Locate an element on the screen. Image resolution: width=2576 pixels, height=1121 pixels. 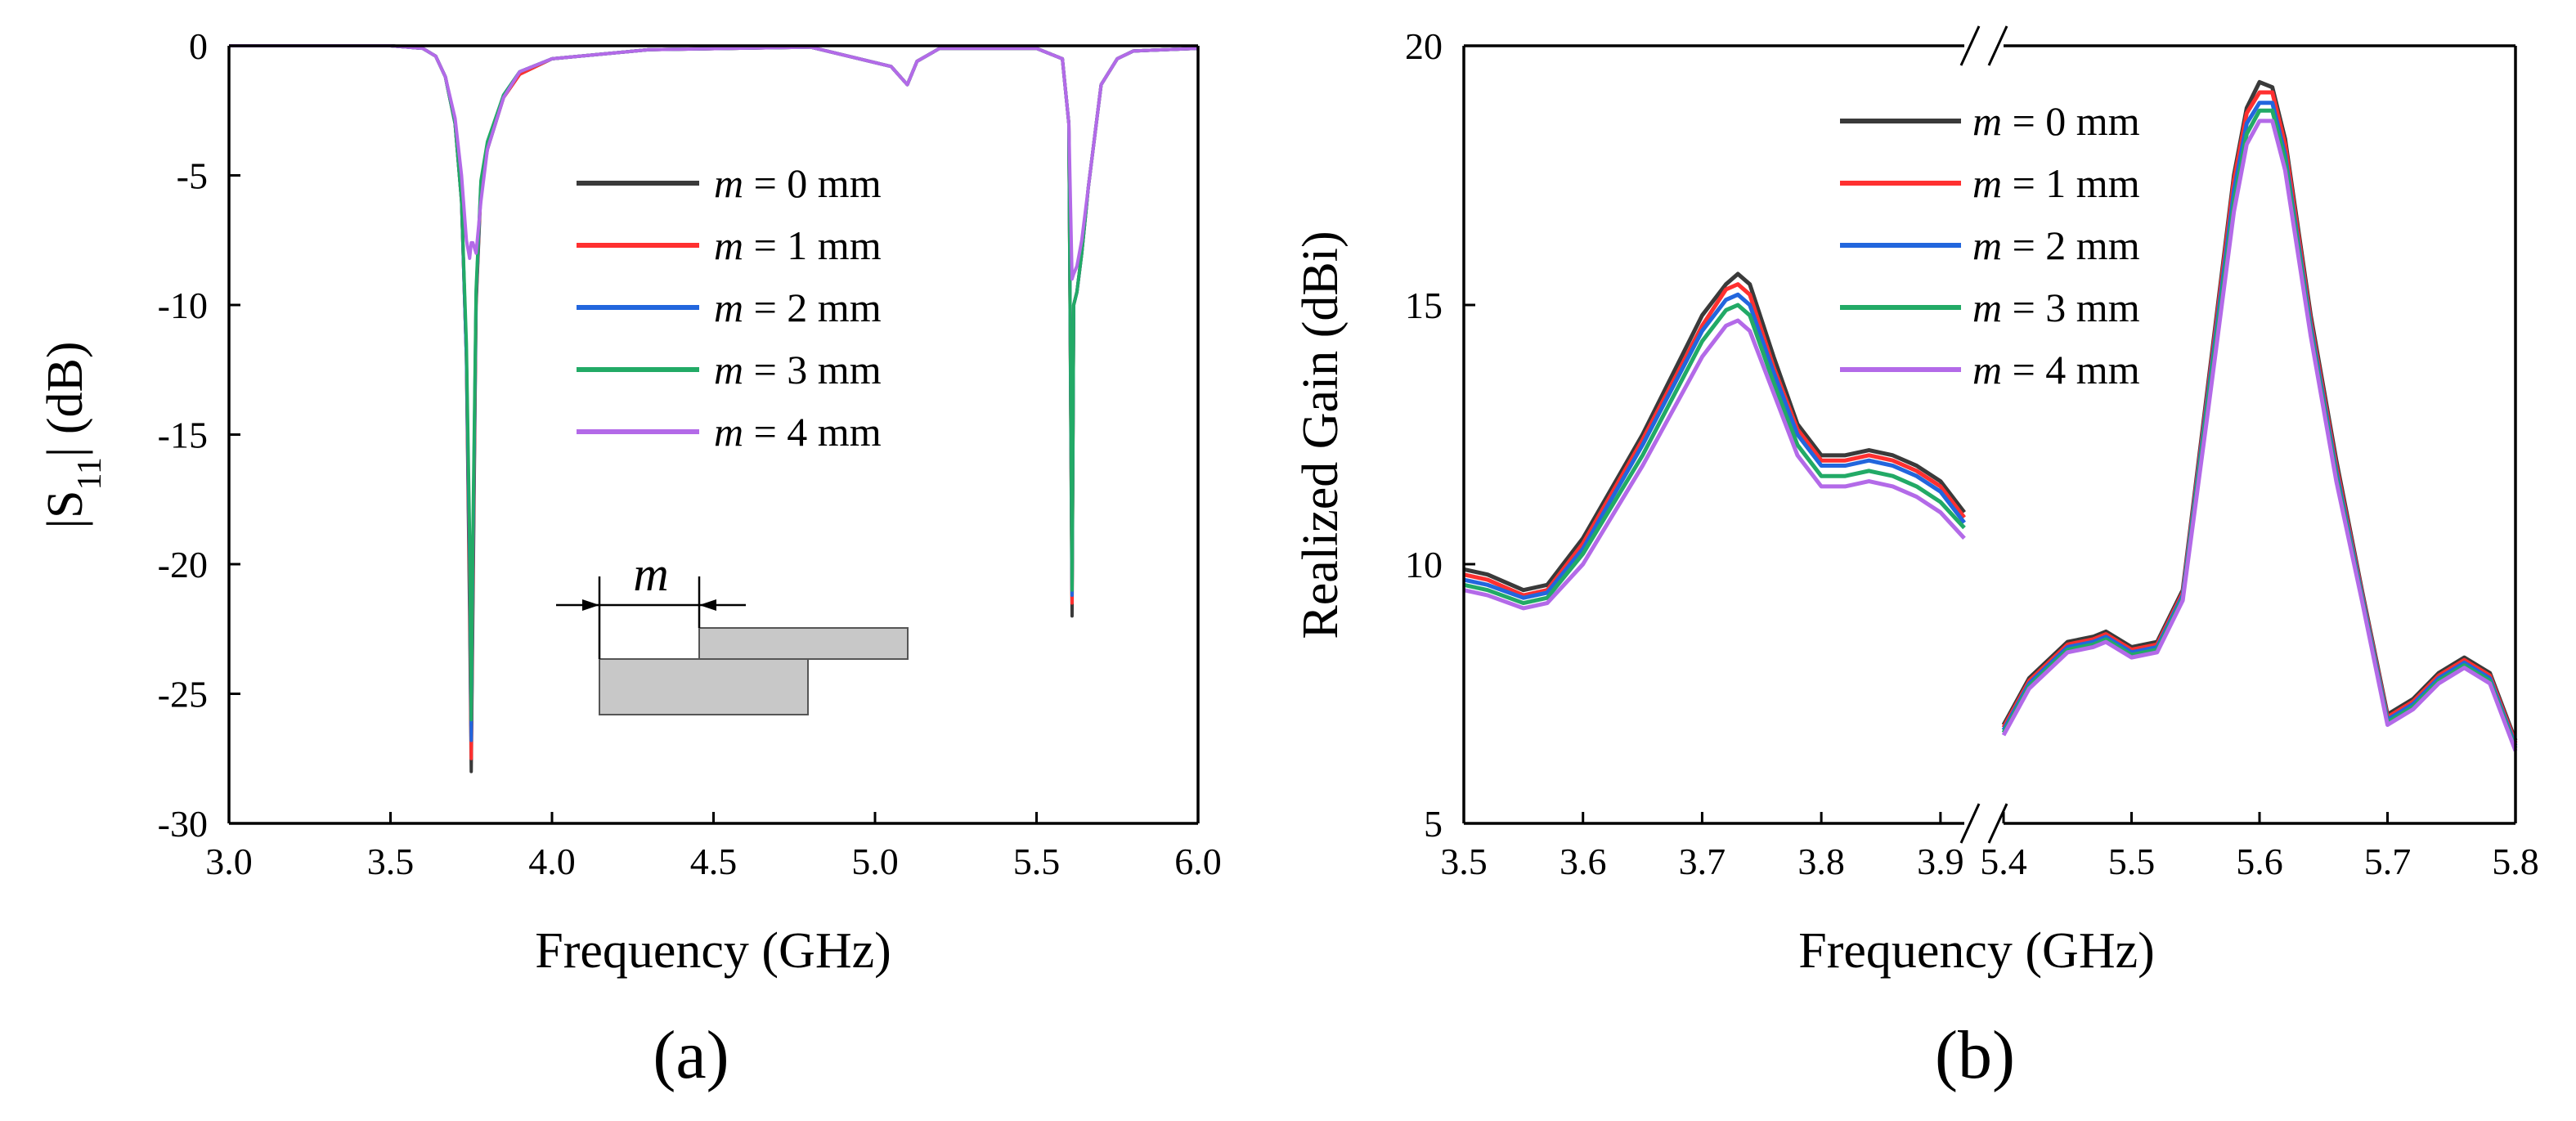
panel-b-x-tick-label: 3.5 is located at coordinates (1464, 862).